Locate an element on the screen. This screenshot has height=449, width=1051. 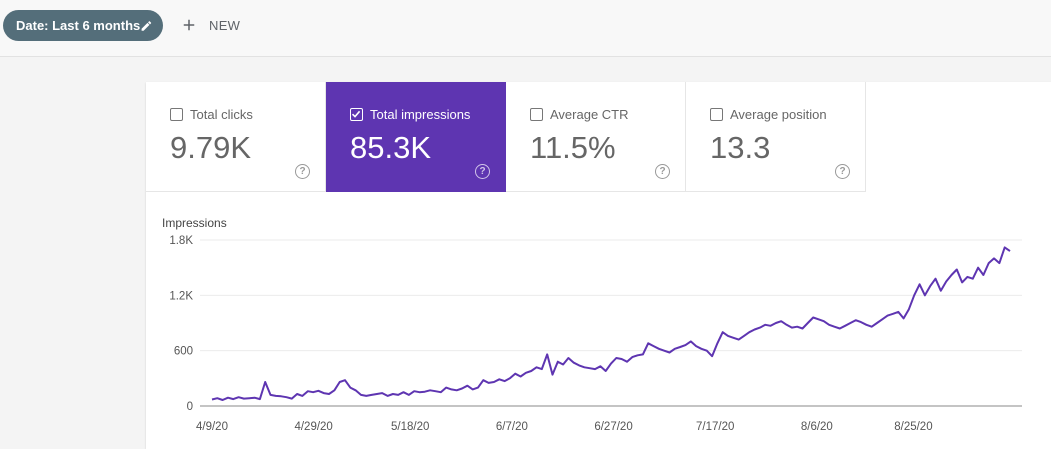
metric-label: Total clicks is located at coordinates (221, 114).